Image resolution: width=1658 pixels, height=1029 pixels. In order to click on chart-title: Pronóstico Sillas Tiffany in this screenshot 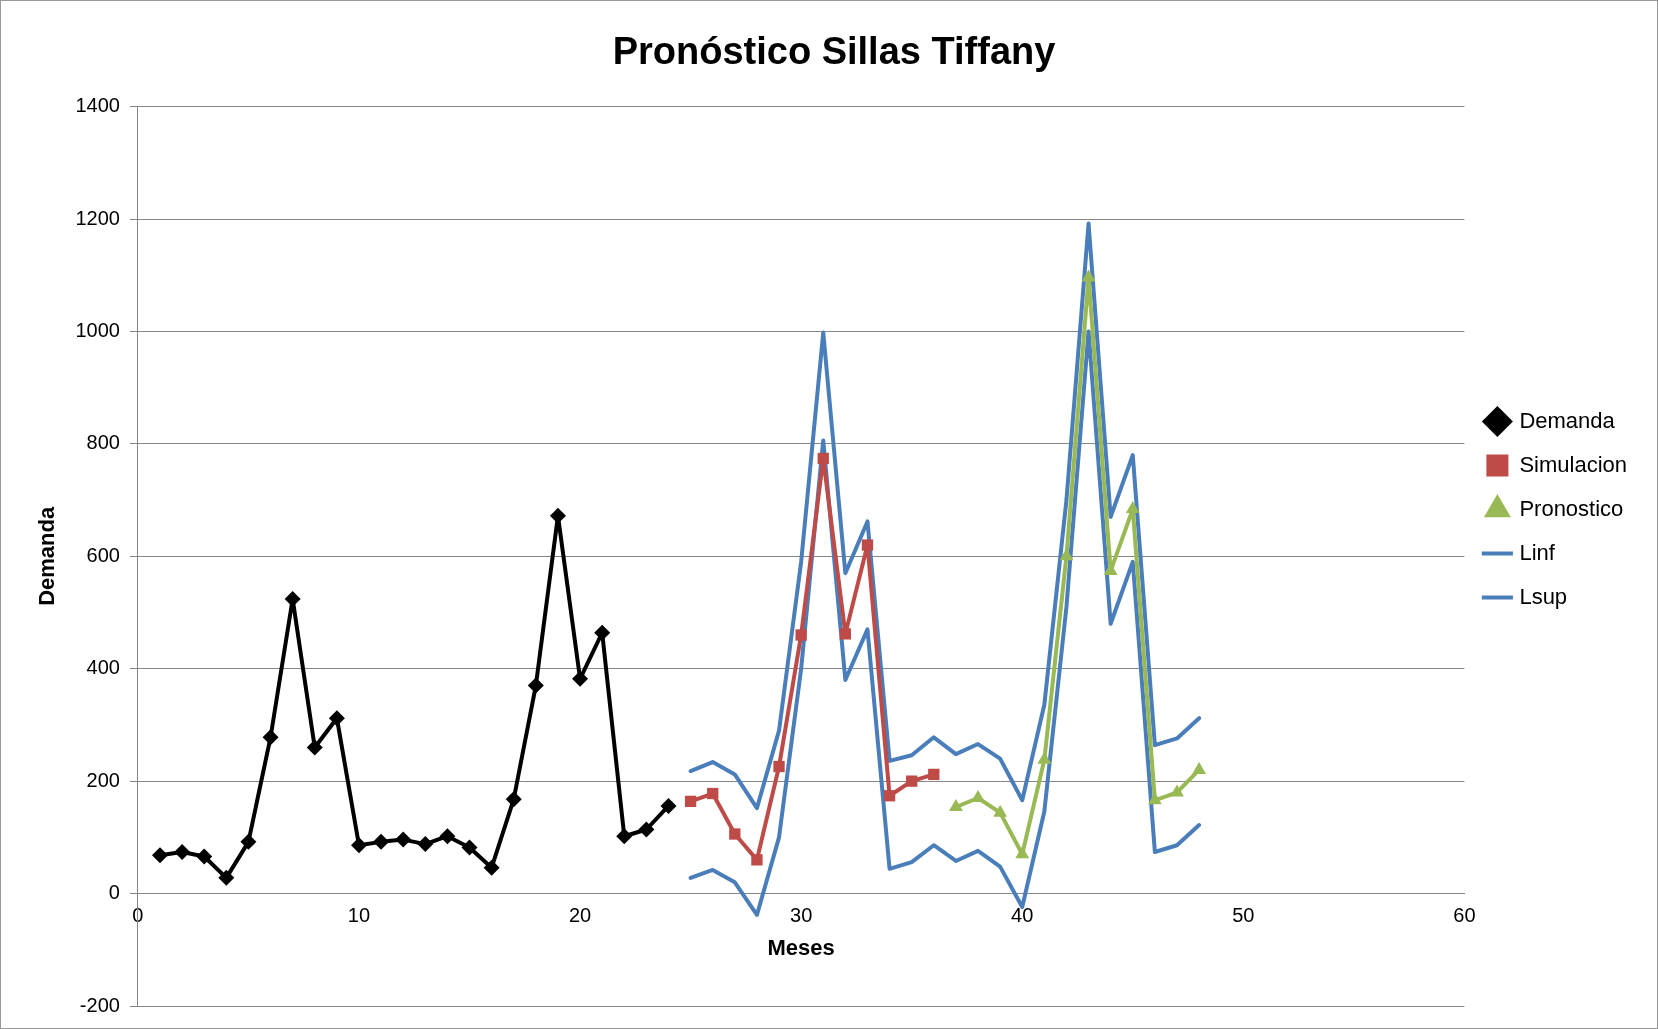, I will do `click(834, 51)`.